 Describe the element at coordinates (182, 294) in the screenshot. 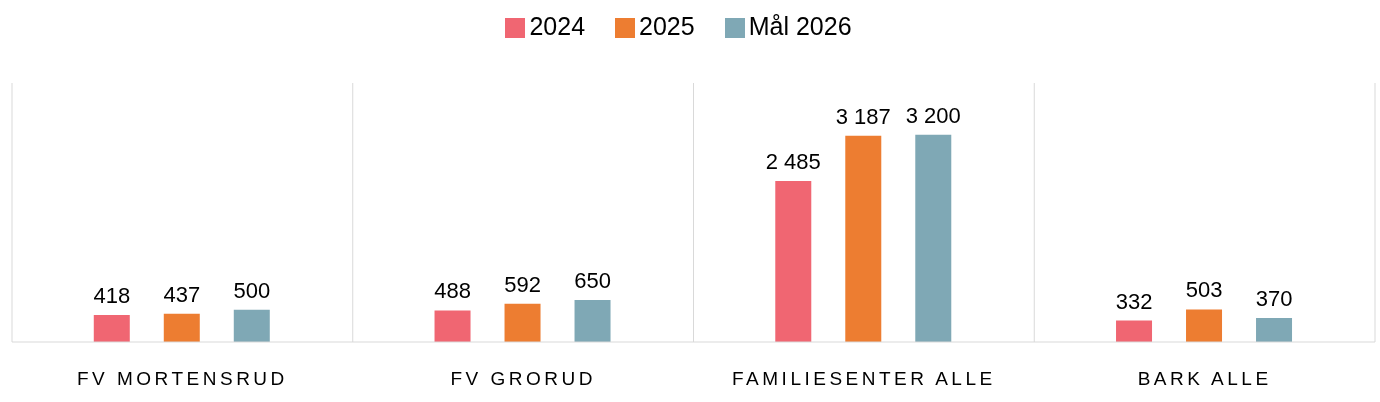

I see `data-label: 437` at that location.